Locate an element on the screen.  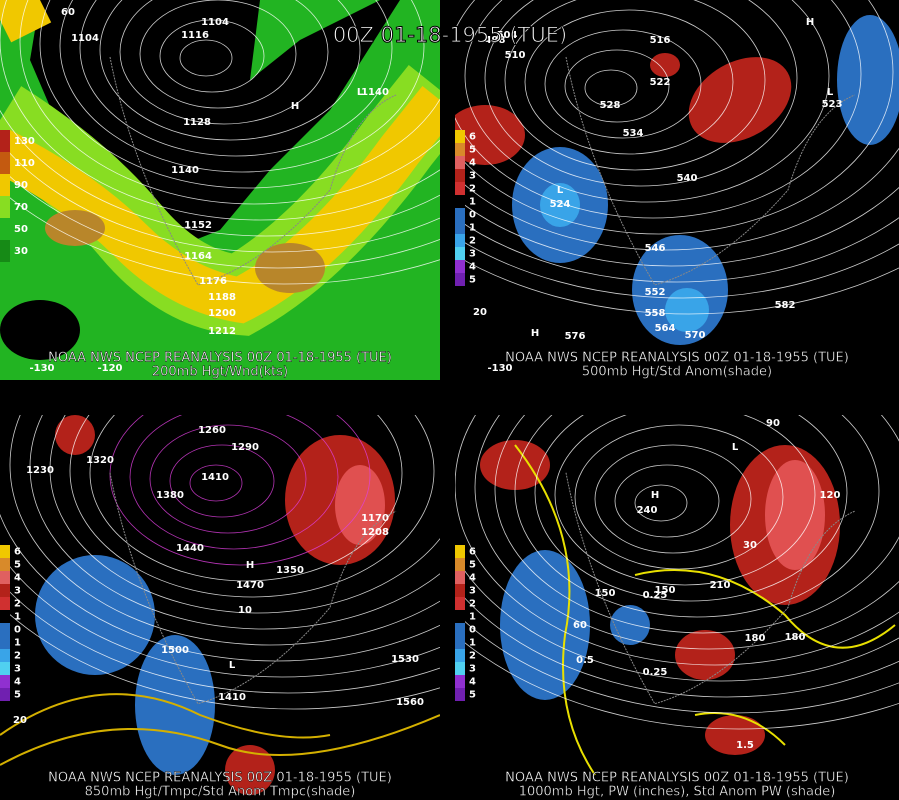
contour-label: 1164 is located at coordinates (198, 256).